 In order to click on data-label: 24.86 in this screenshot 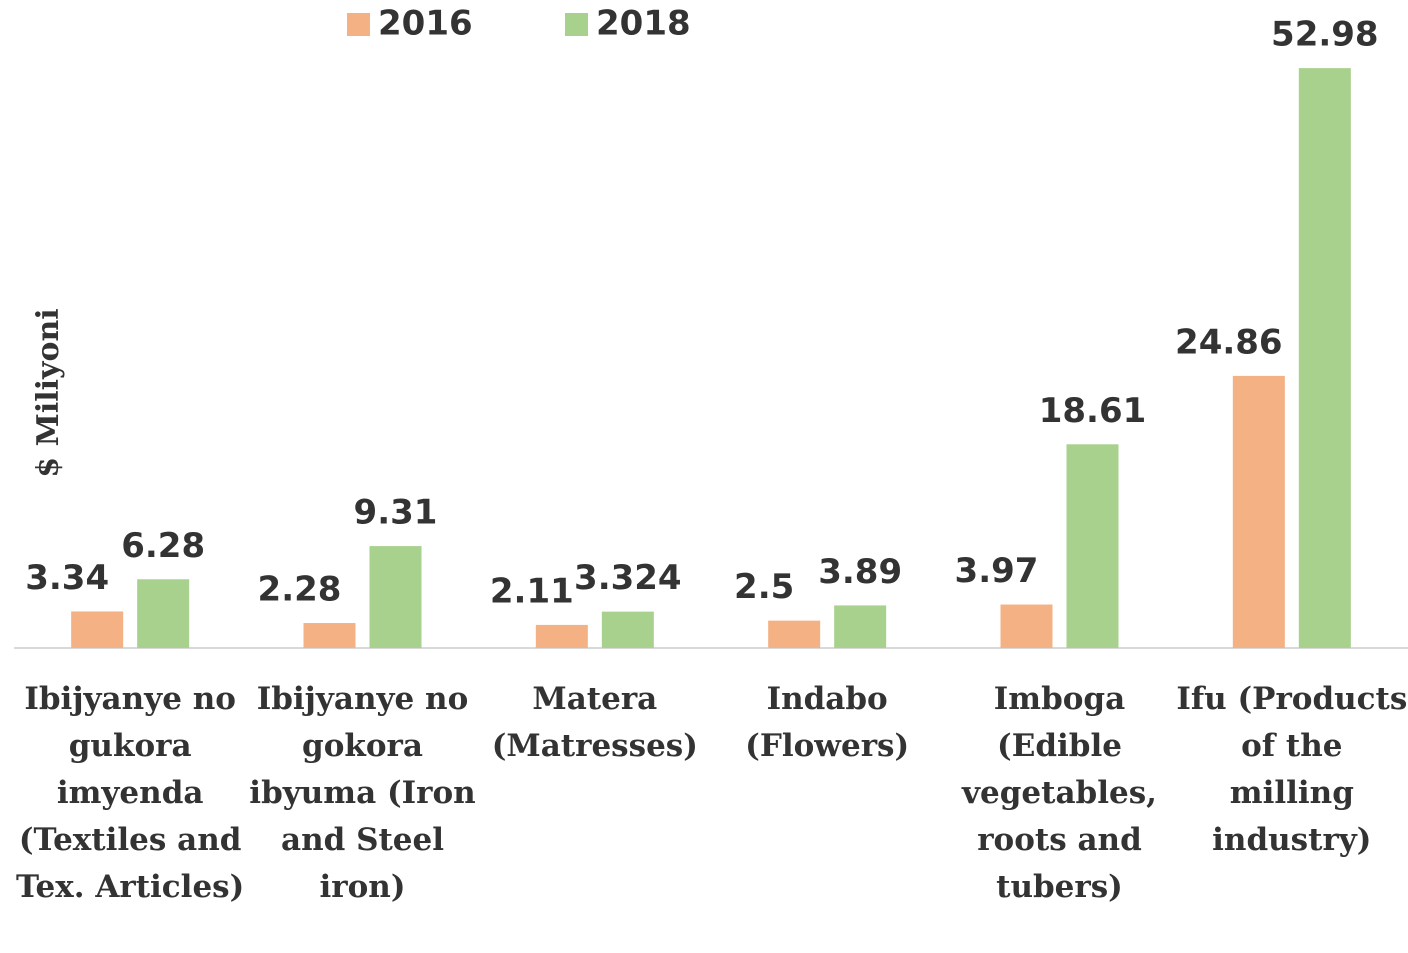, I will do `click(1229, 342)`.